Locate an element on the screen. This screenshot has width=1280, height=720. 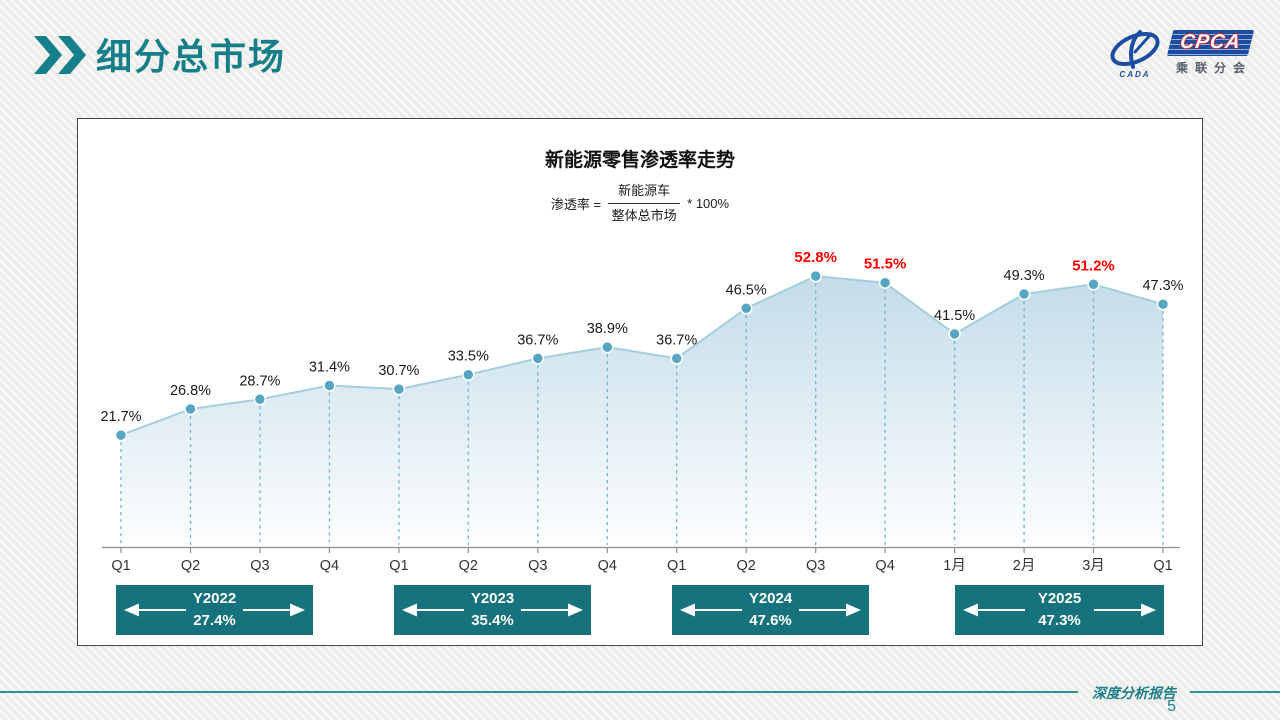
year-summary-box-Y2023: Y2023 35.4% is located at coordinates (492, 610).